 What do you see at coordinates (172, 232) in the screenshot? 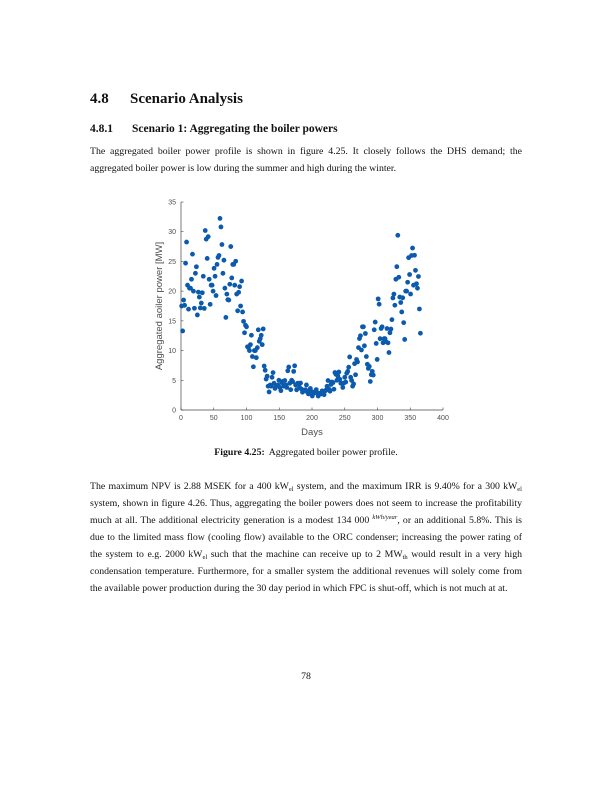
I see `y-tick-label: 30` at bounding box center [172, 232].